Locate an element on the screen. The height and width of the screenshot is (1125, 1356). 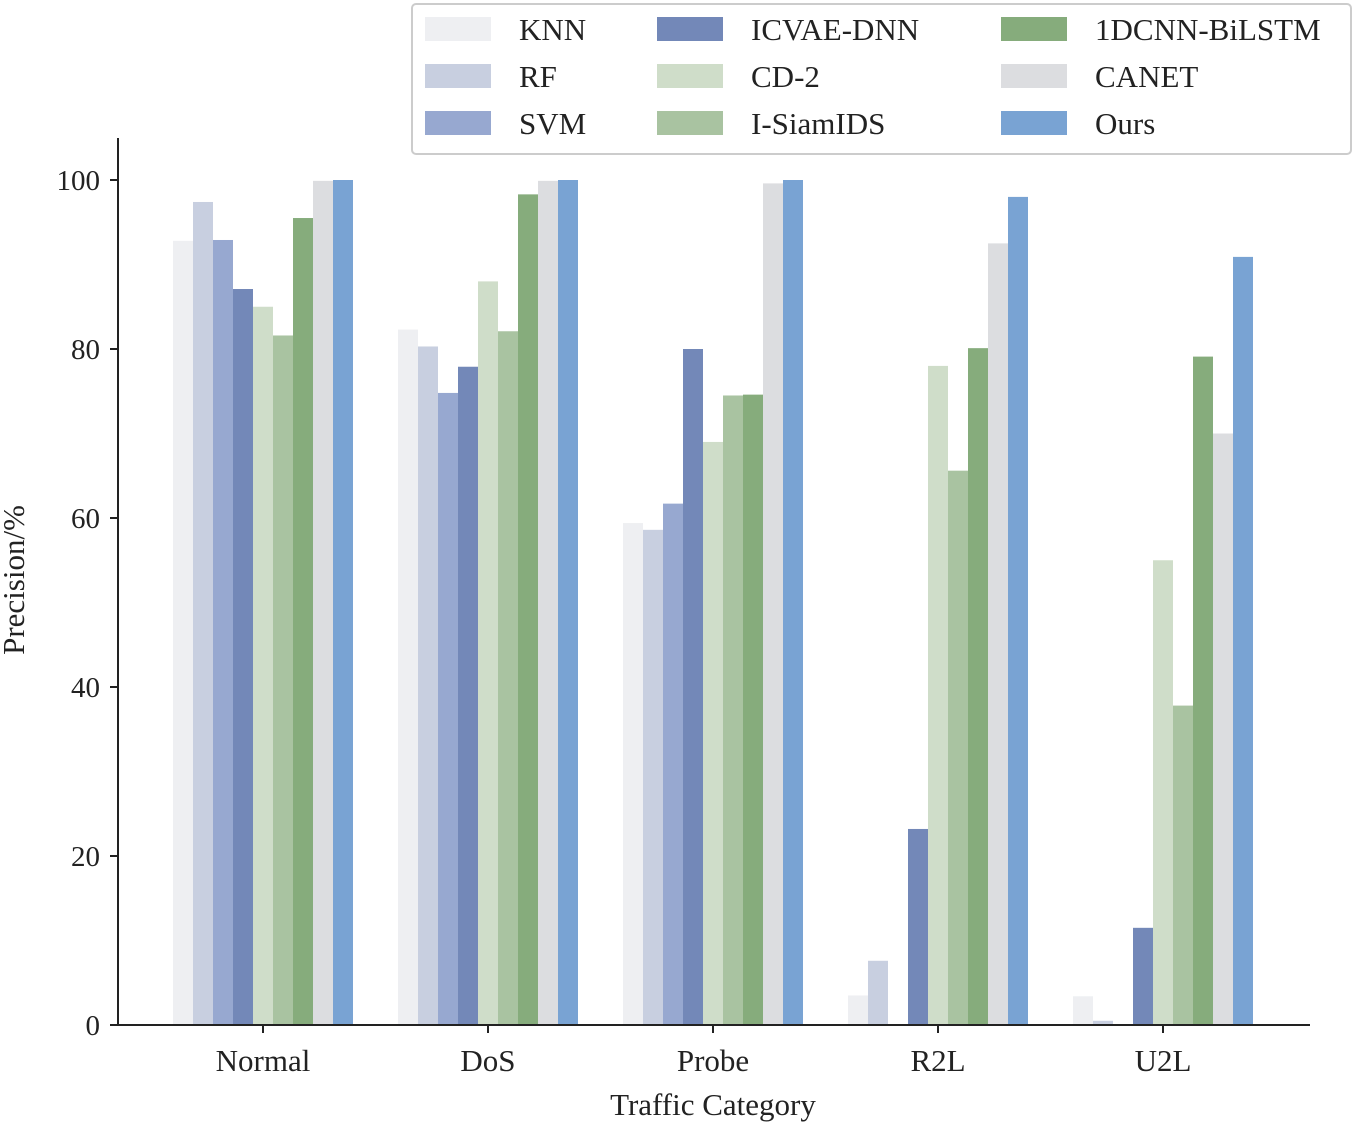
y-tick-label: 60 is located at coordinates (85, 519).